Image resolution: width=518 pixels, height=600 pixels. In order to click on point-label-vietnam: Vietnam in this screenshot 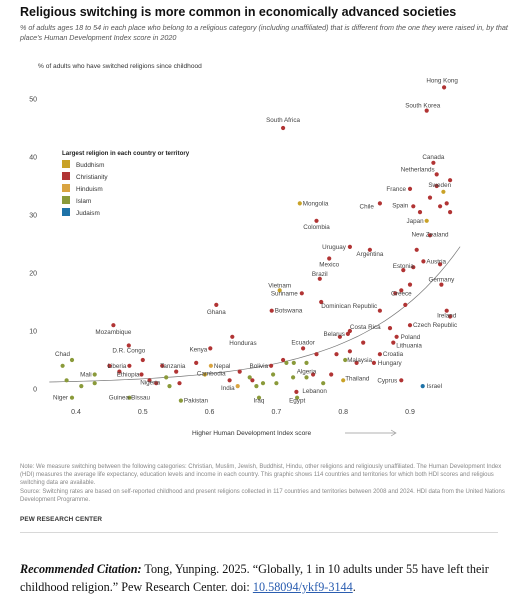, I will do `click(279, 285)`.